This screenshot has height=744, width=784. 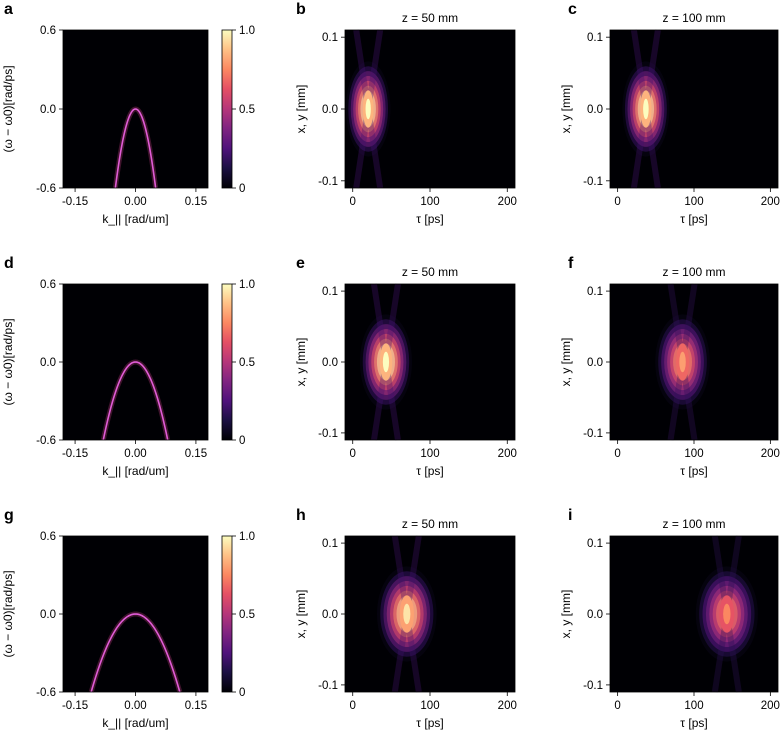 I want to click on panel-letter: a, so click(x=8, y=9).